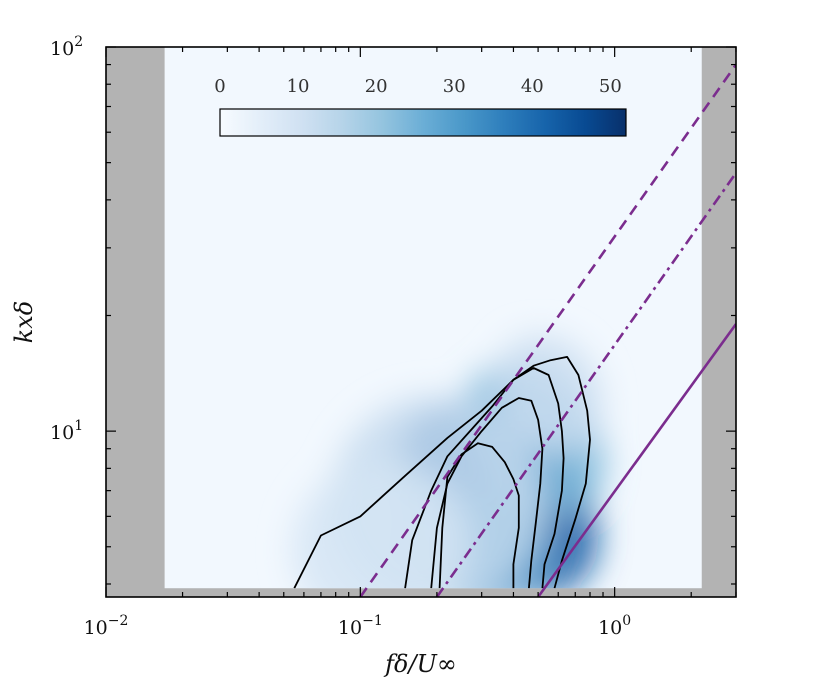 The height and width of the screenshot is (687, 814). What do you see at coordinates (219, 86) in the screenshot?
I see `colorbar-tick-label: 0` at bounding box center [219, 86].